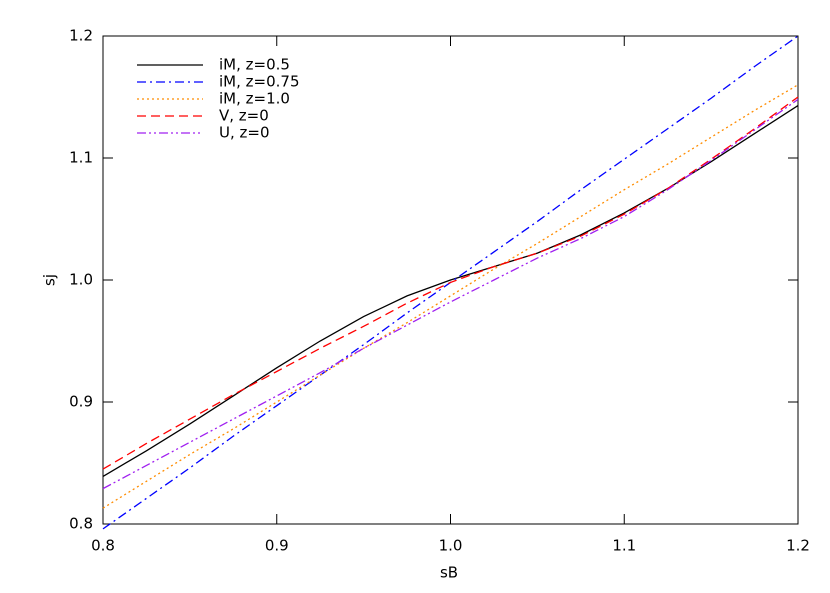 The image size is (830, 593). Describe the element at coordinates (451, 546) in the screenshot. I see `x-tick-label: 1.0` at that location.